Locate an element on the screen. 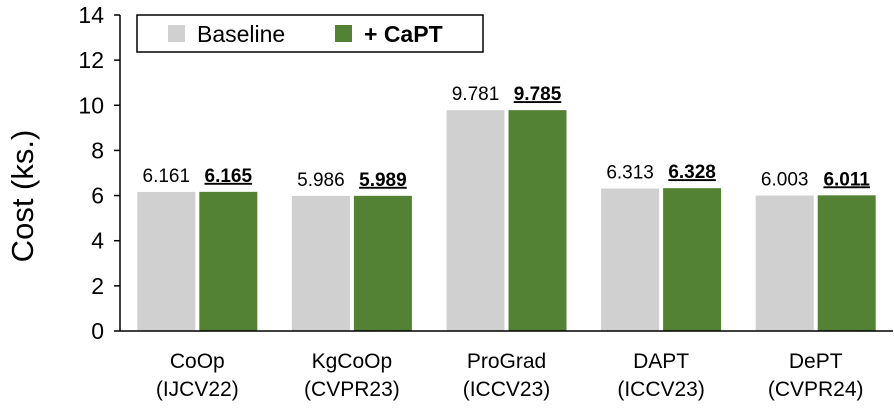 The image size is (894, 412). legend-swatch-baseline is located at coordinates (176, 33).